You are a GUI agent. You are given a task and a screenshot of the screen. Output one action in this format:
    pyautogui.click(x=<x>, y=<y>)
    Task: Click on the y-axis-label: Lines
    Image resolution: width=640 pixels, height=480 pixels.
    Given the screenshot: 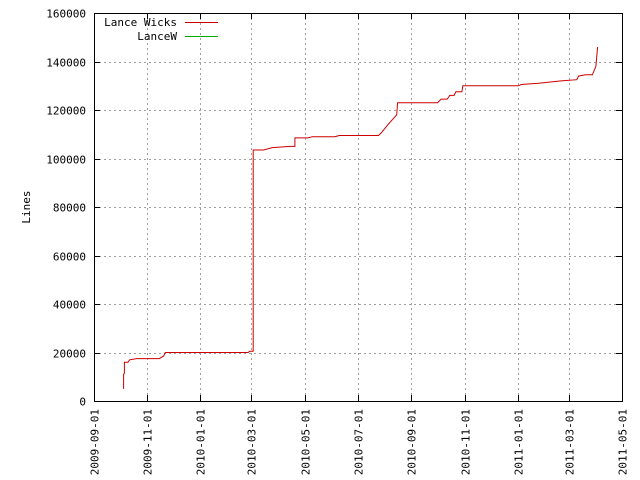 What is the action you would take?
    pyautogui.click(x=26, y=206)
    